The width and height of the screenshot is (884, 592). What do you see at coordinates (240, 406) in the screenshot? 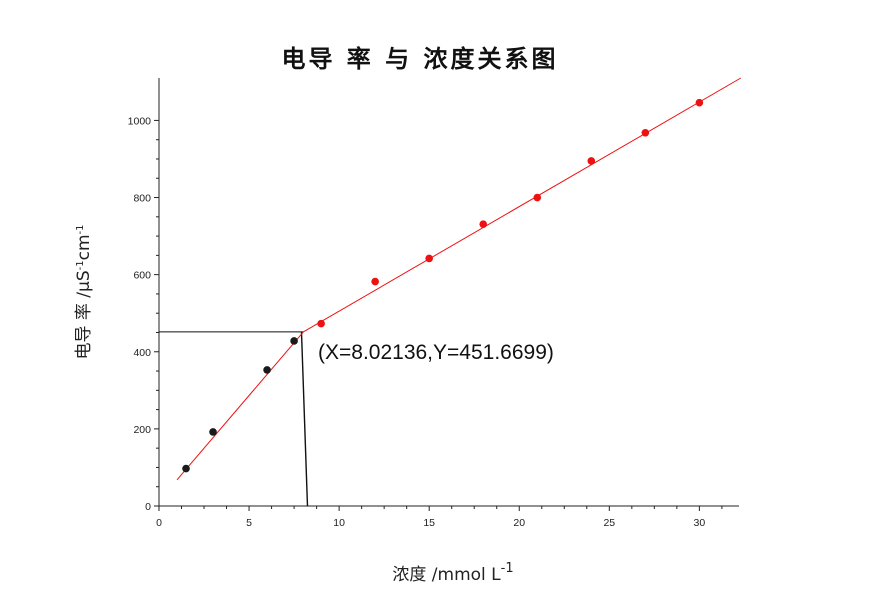
I see `fit-line` at bounding box center [240, 406].